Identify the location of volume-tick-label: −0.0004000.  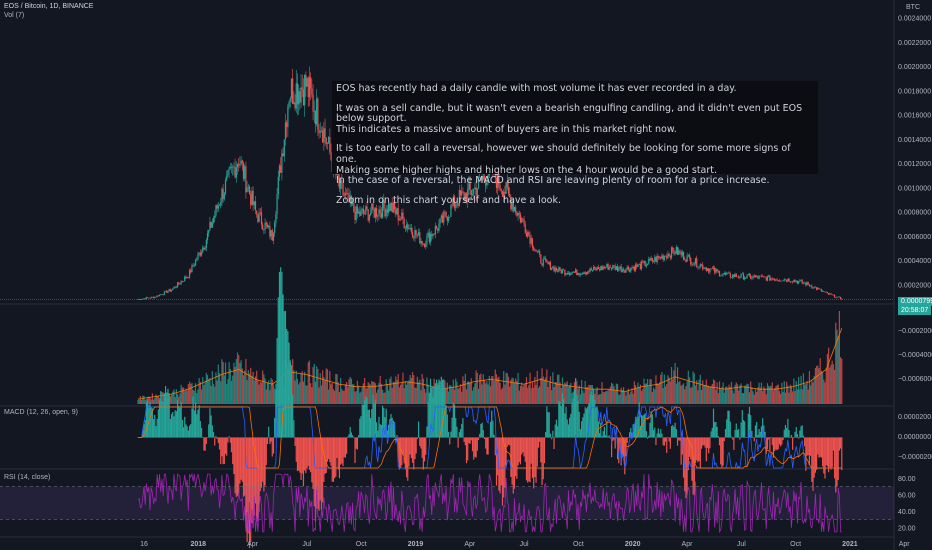
(915, 355).